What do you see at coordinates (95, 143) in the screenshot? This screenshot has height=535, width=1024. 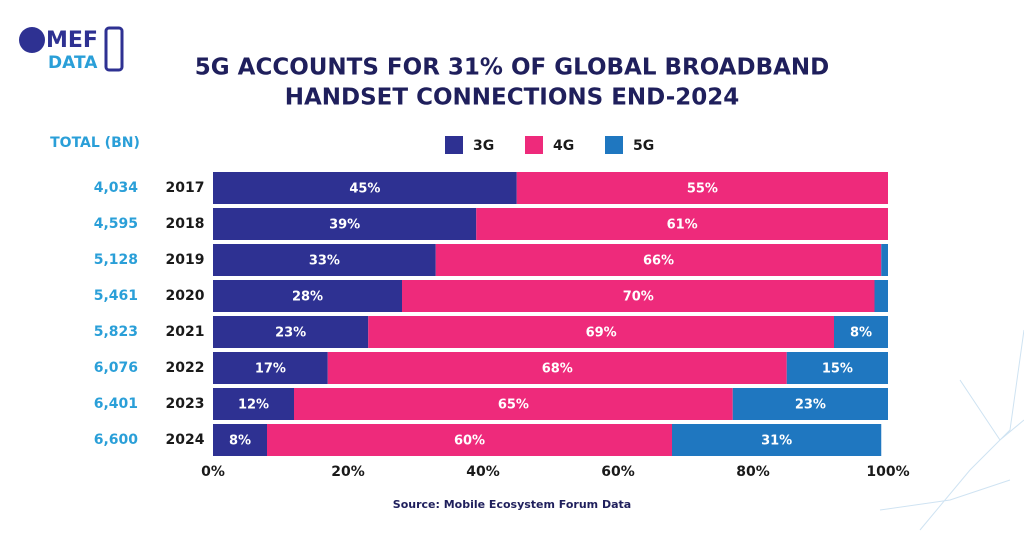 I see `totals-header: TOTAL (BN)` at bounding box center [95, 143].